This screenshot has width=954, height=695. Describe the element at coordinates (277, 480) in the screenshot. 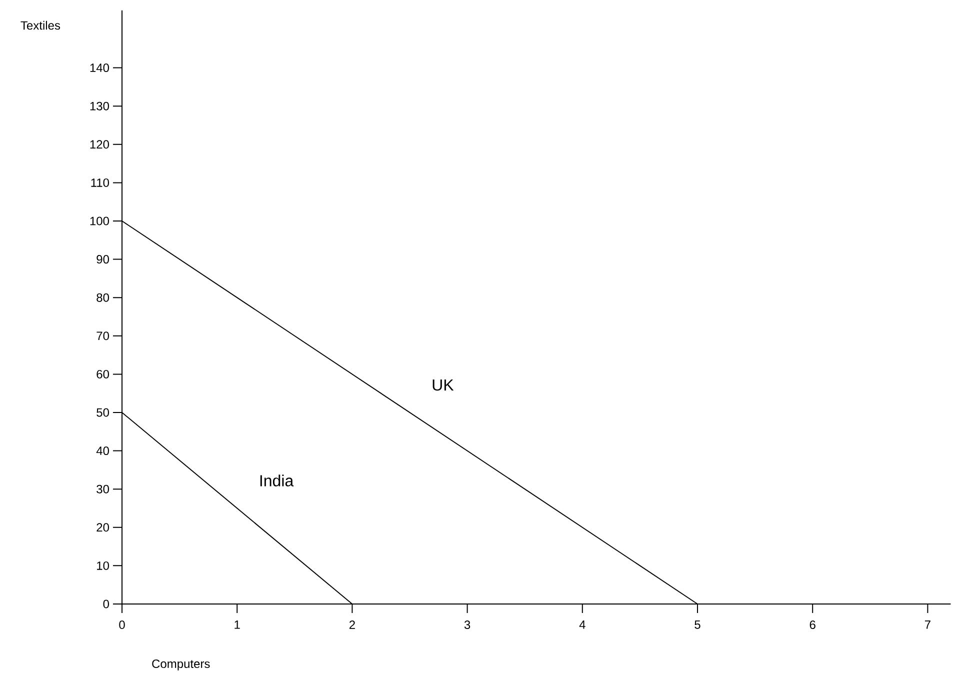

I see `series-label: India` at that location.